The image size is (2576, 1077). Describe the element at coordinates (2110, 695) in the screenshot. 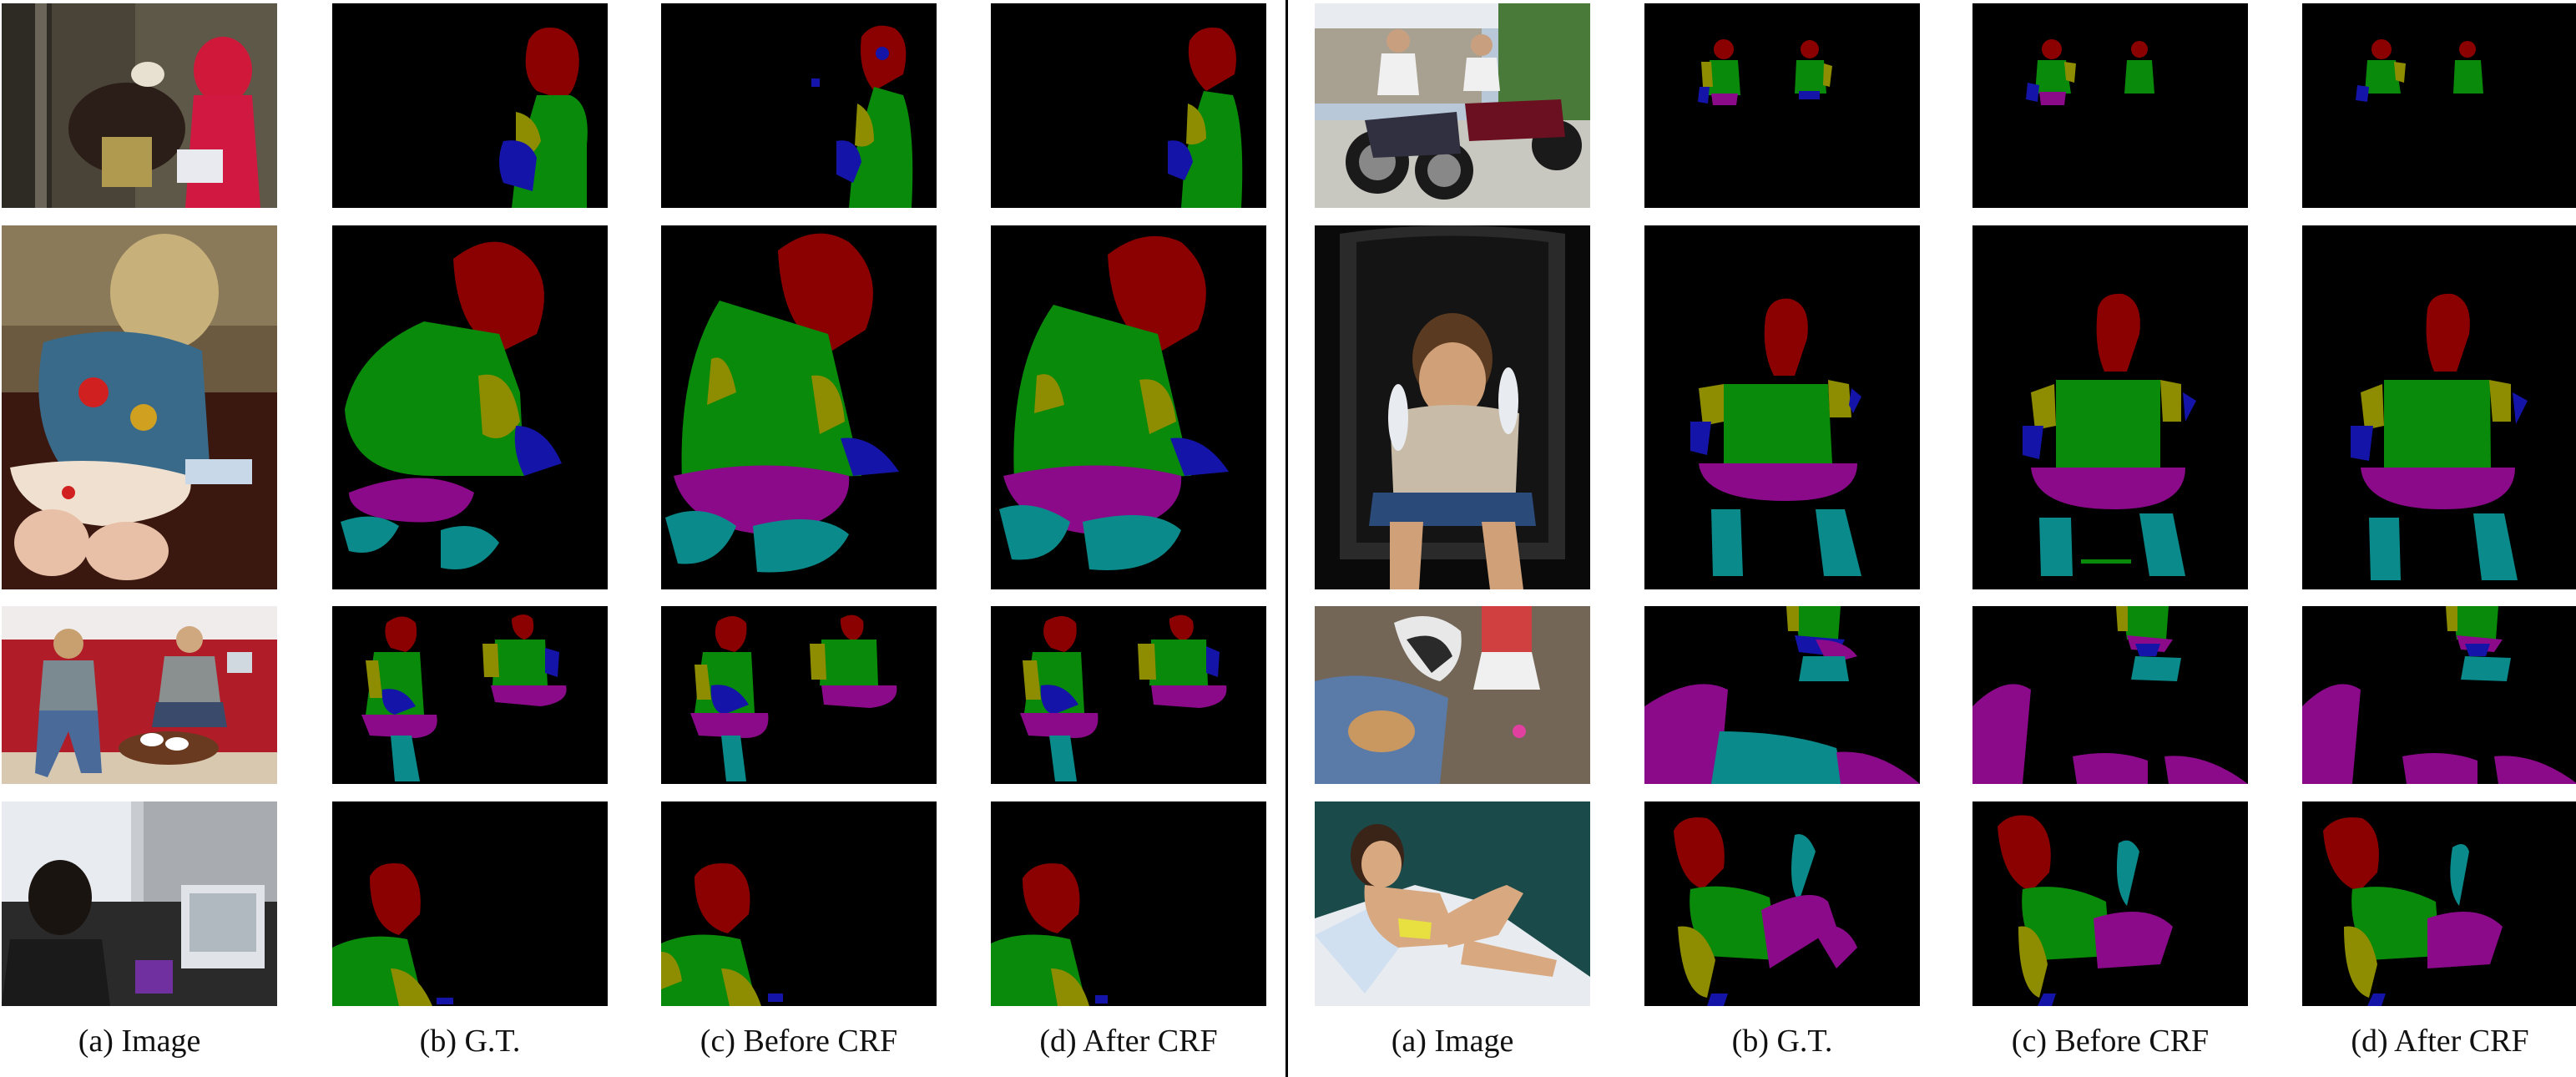

I see `pred-before-crf-row3-right` at that location.